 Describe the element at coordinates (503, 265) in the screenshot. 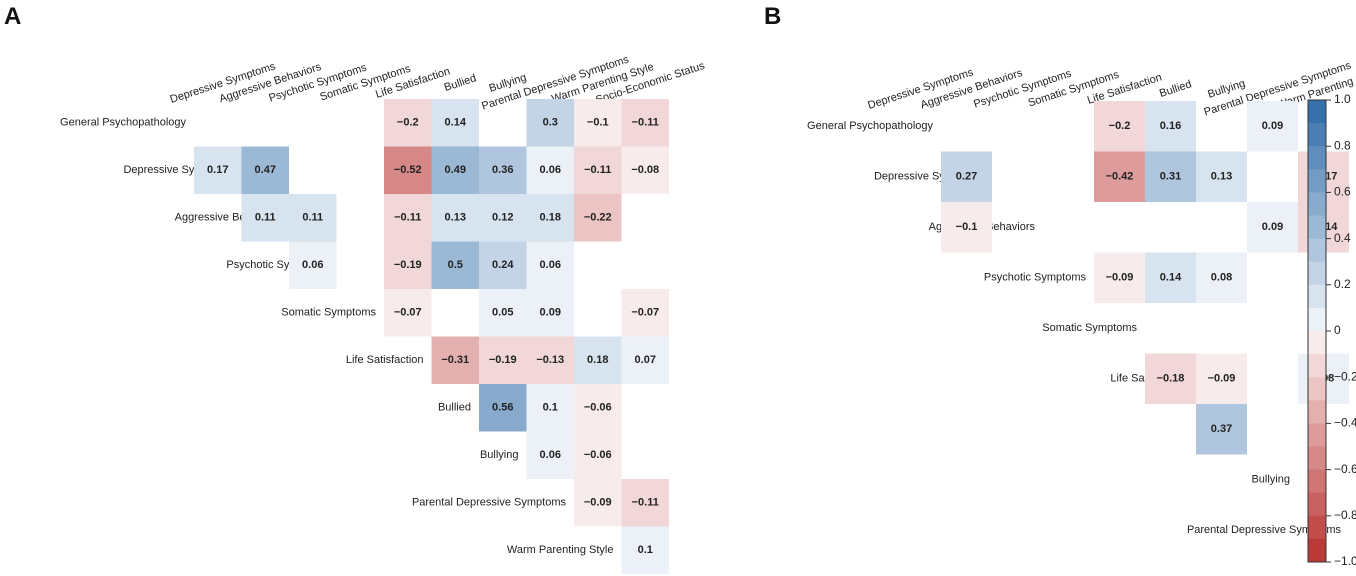

I see `cell-value: 0.24` at that location.